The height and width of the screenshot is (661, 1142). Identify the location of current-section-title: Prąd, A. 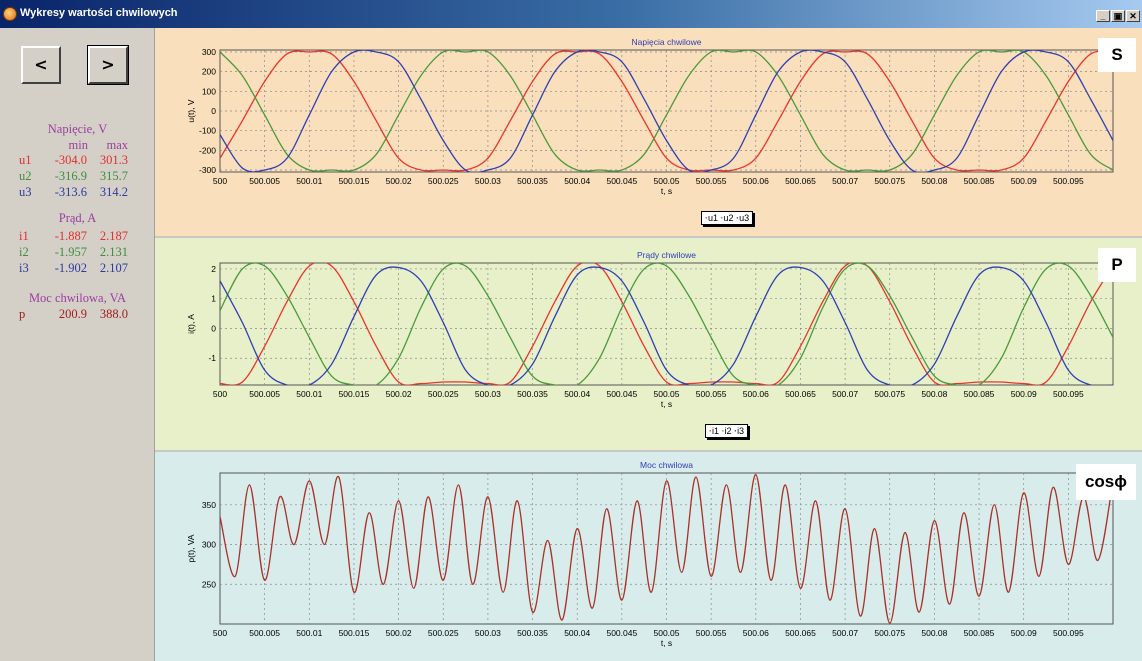
(77, 218).